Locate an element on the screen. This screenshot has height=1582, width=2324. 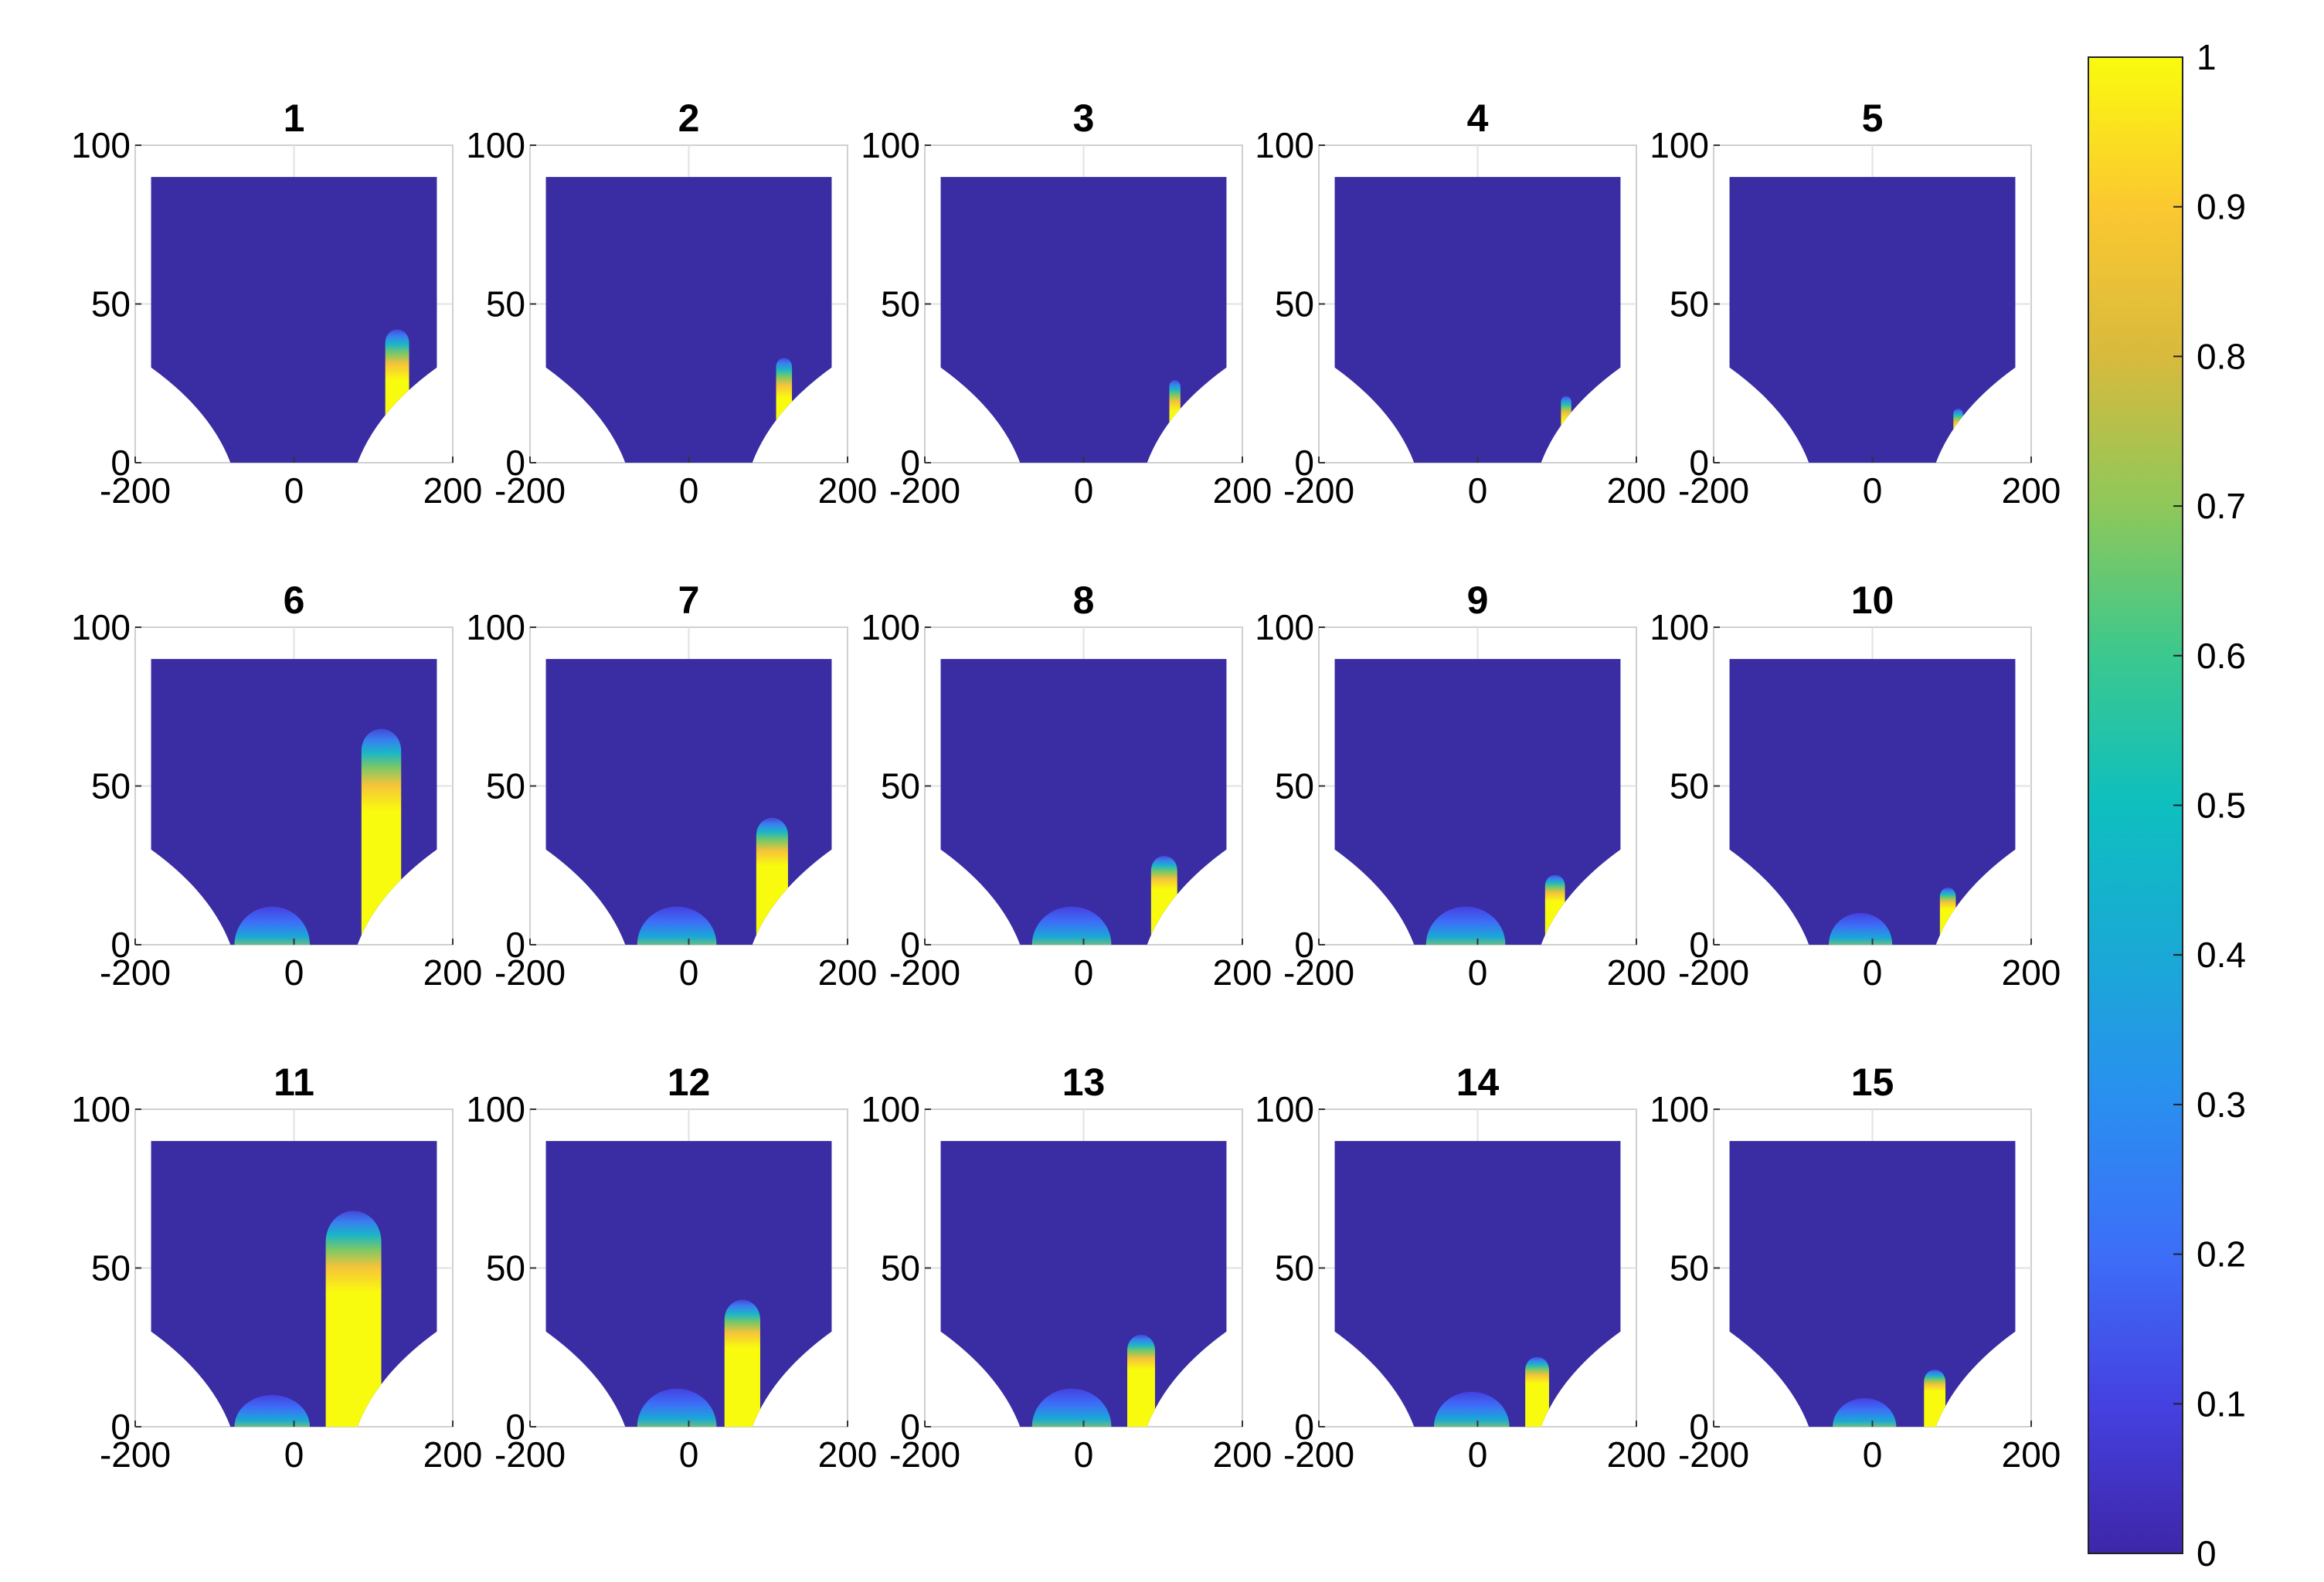
colorbar-tick-label: 0.4 is located at coordinates (2221, 955).